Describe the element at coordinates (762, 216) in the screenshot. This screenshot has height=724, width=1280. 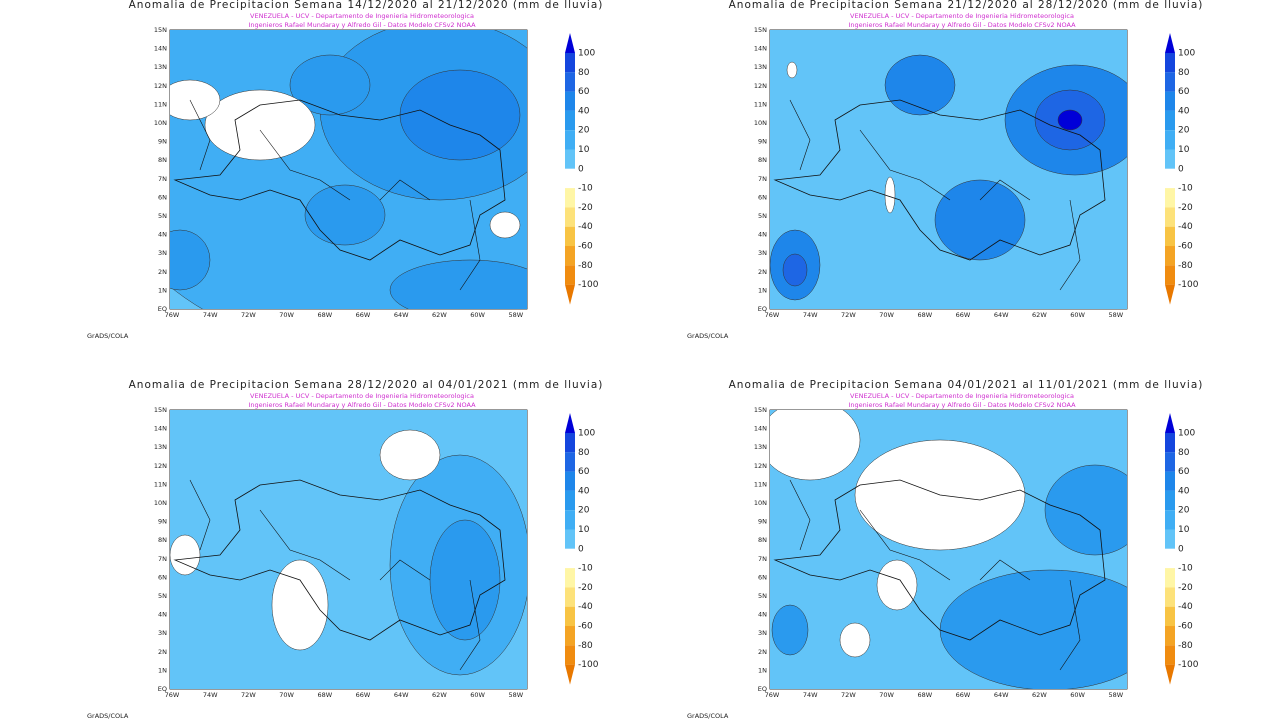
I see `lat-label: 5N` at that location.